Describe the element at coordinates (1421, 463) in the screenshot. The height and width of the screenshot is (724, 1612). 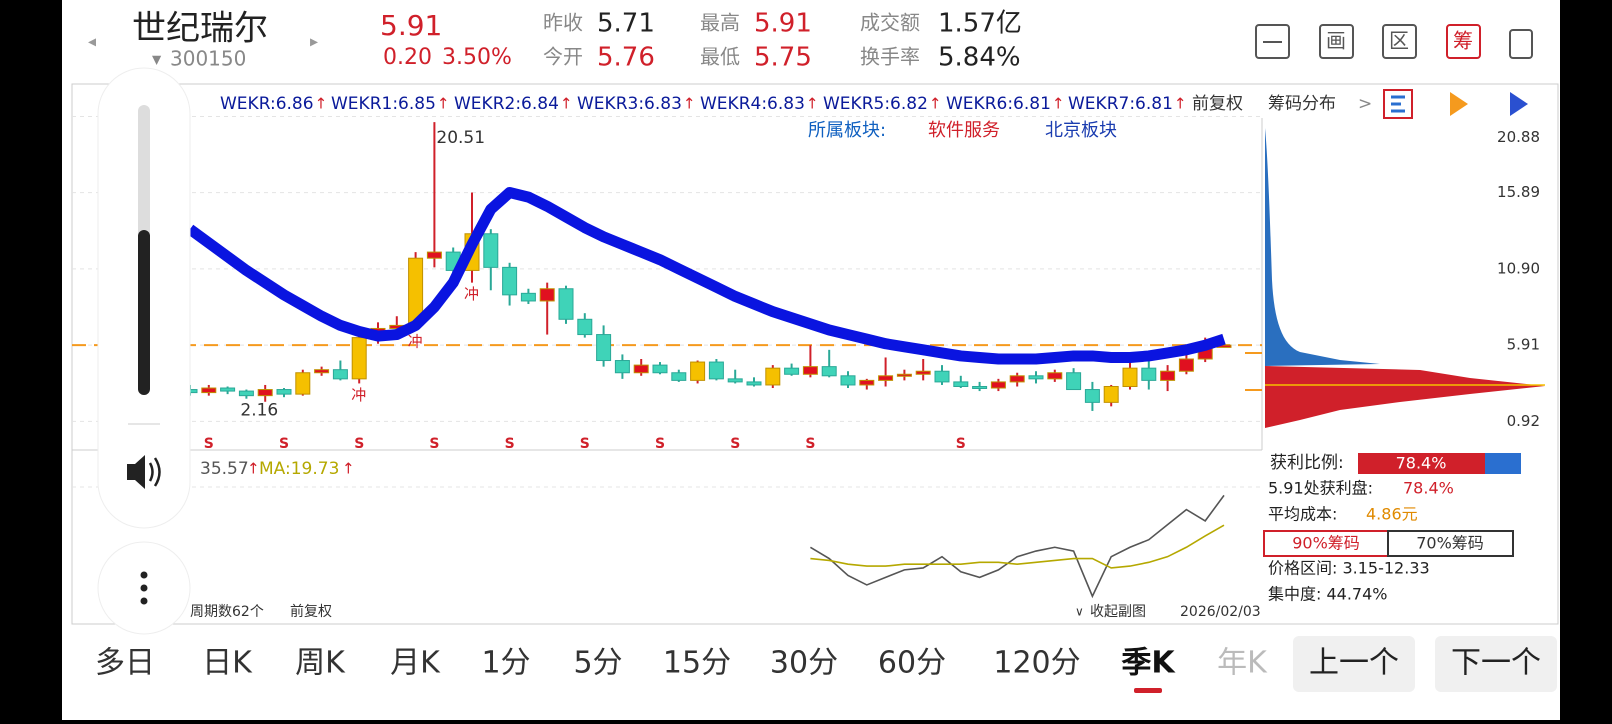
I see `profit-value: 78.4%` at that location.